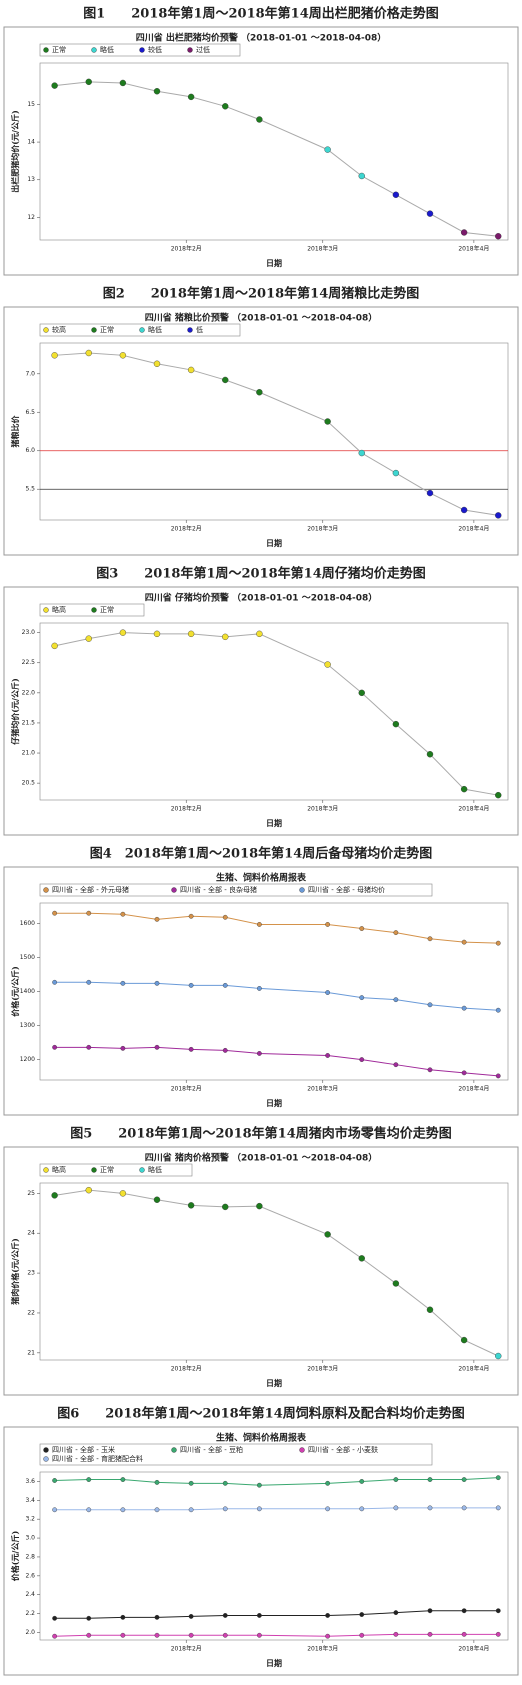 This screenshot has width=522, height=1685. I want to click on y-tick-label: 1200, so click(27, 1059).